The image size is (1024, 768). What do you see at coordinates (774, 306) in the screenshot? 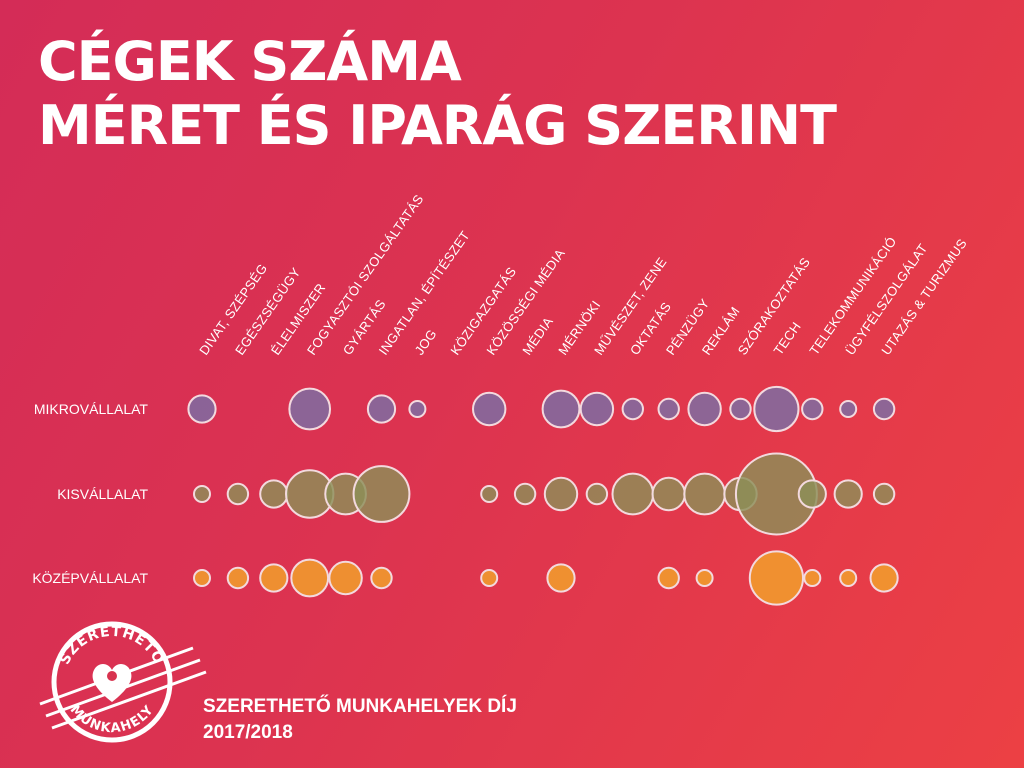
I see `category-label: SZÓRAKOZTATÁS` at bounding box center [774, 306].